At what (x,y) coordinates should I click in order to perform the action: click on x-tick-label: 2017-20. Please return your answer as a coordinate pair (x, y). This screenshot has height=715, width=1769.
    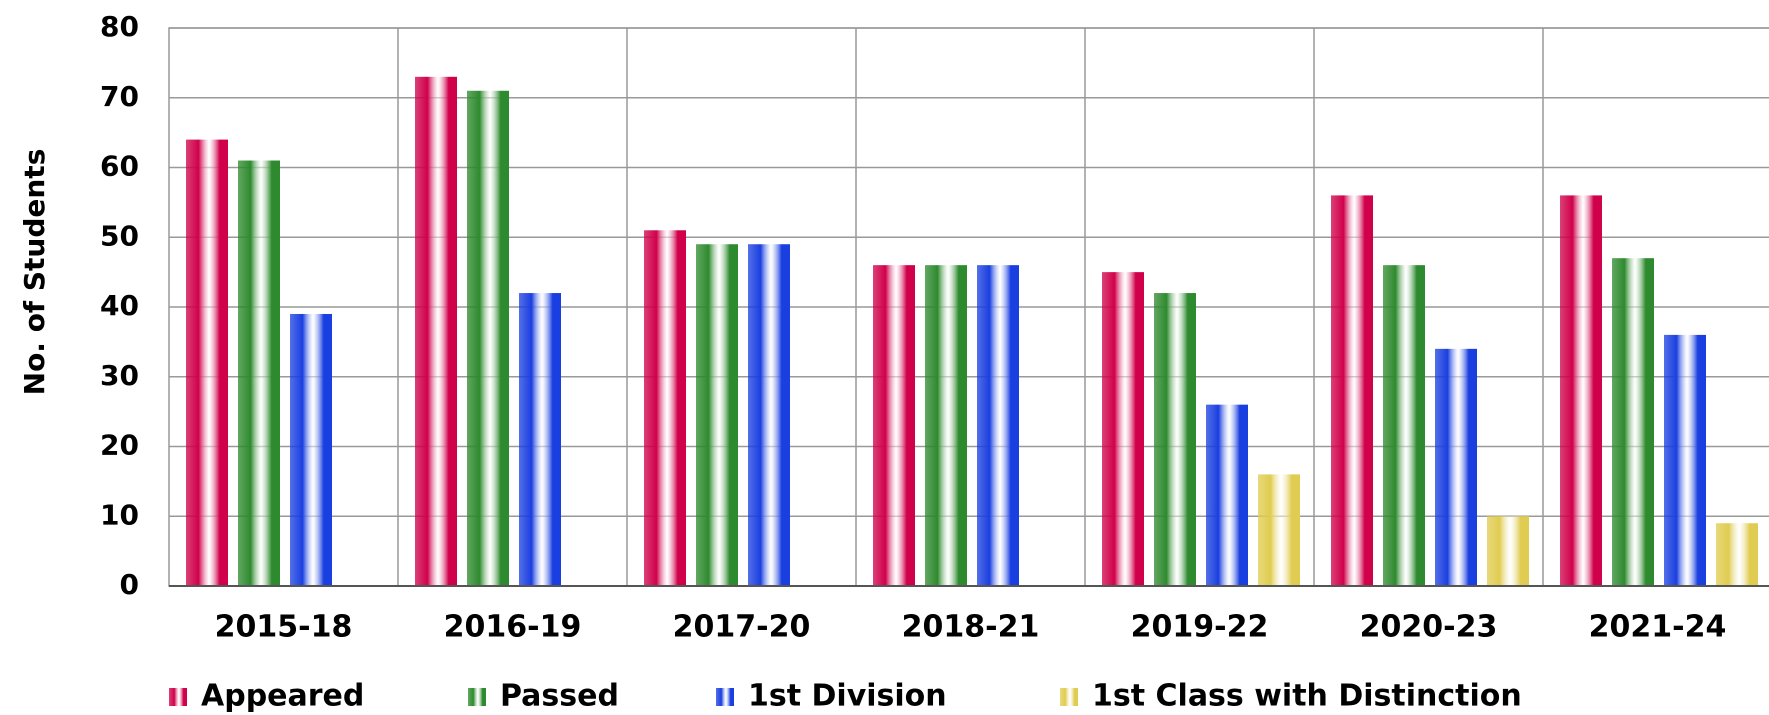
    Looking at the image, I should click on (742, 627).